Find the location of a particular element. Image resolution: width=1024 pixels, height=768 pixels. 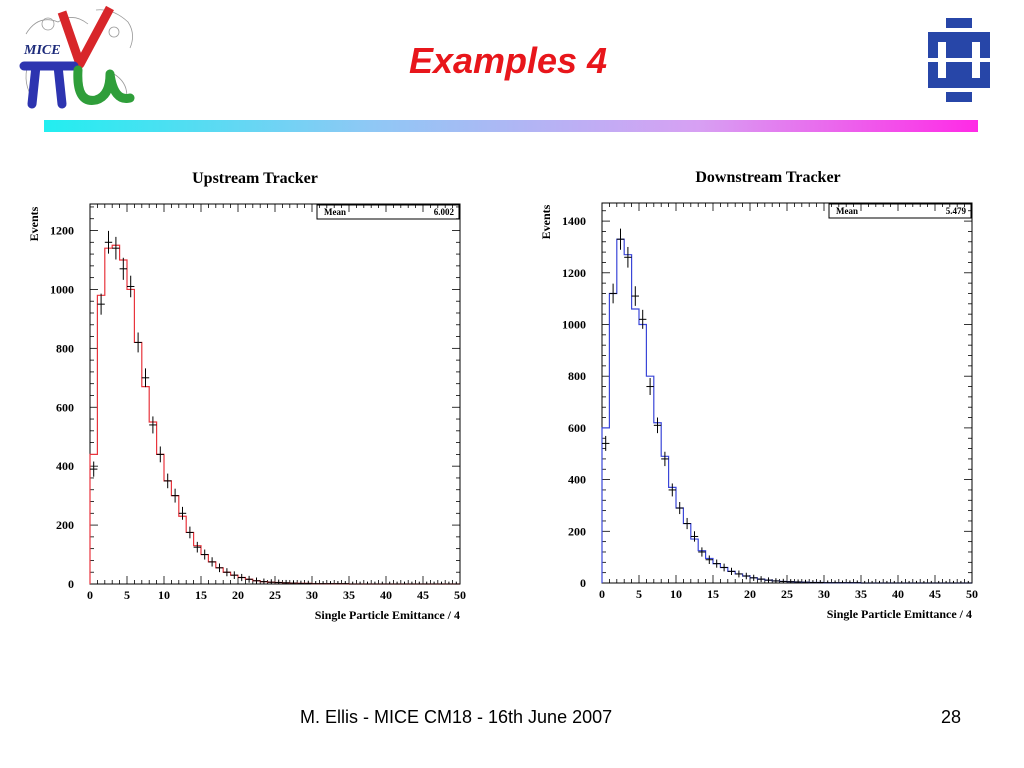

x-tick-label: 30 is located at coordinates (824, 594).